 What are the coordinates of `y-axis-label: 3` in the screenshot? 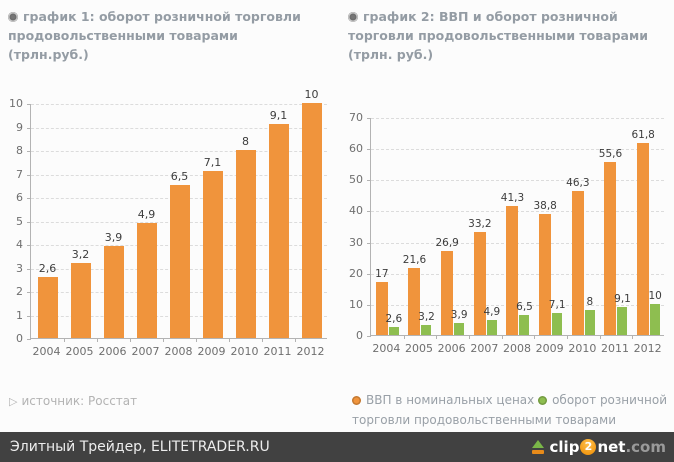 It's located at (19, 268).